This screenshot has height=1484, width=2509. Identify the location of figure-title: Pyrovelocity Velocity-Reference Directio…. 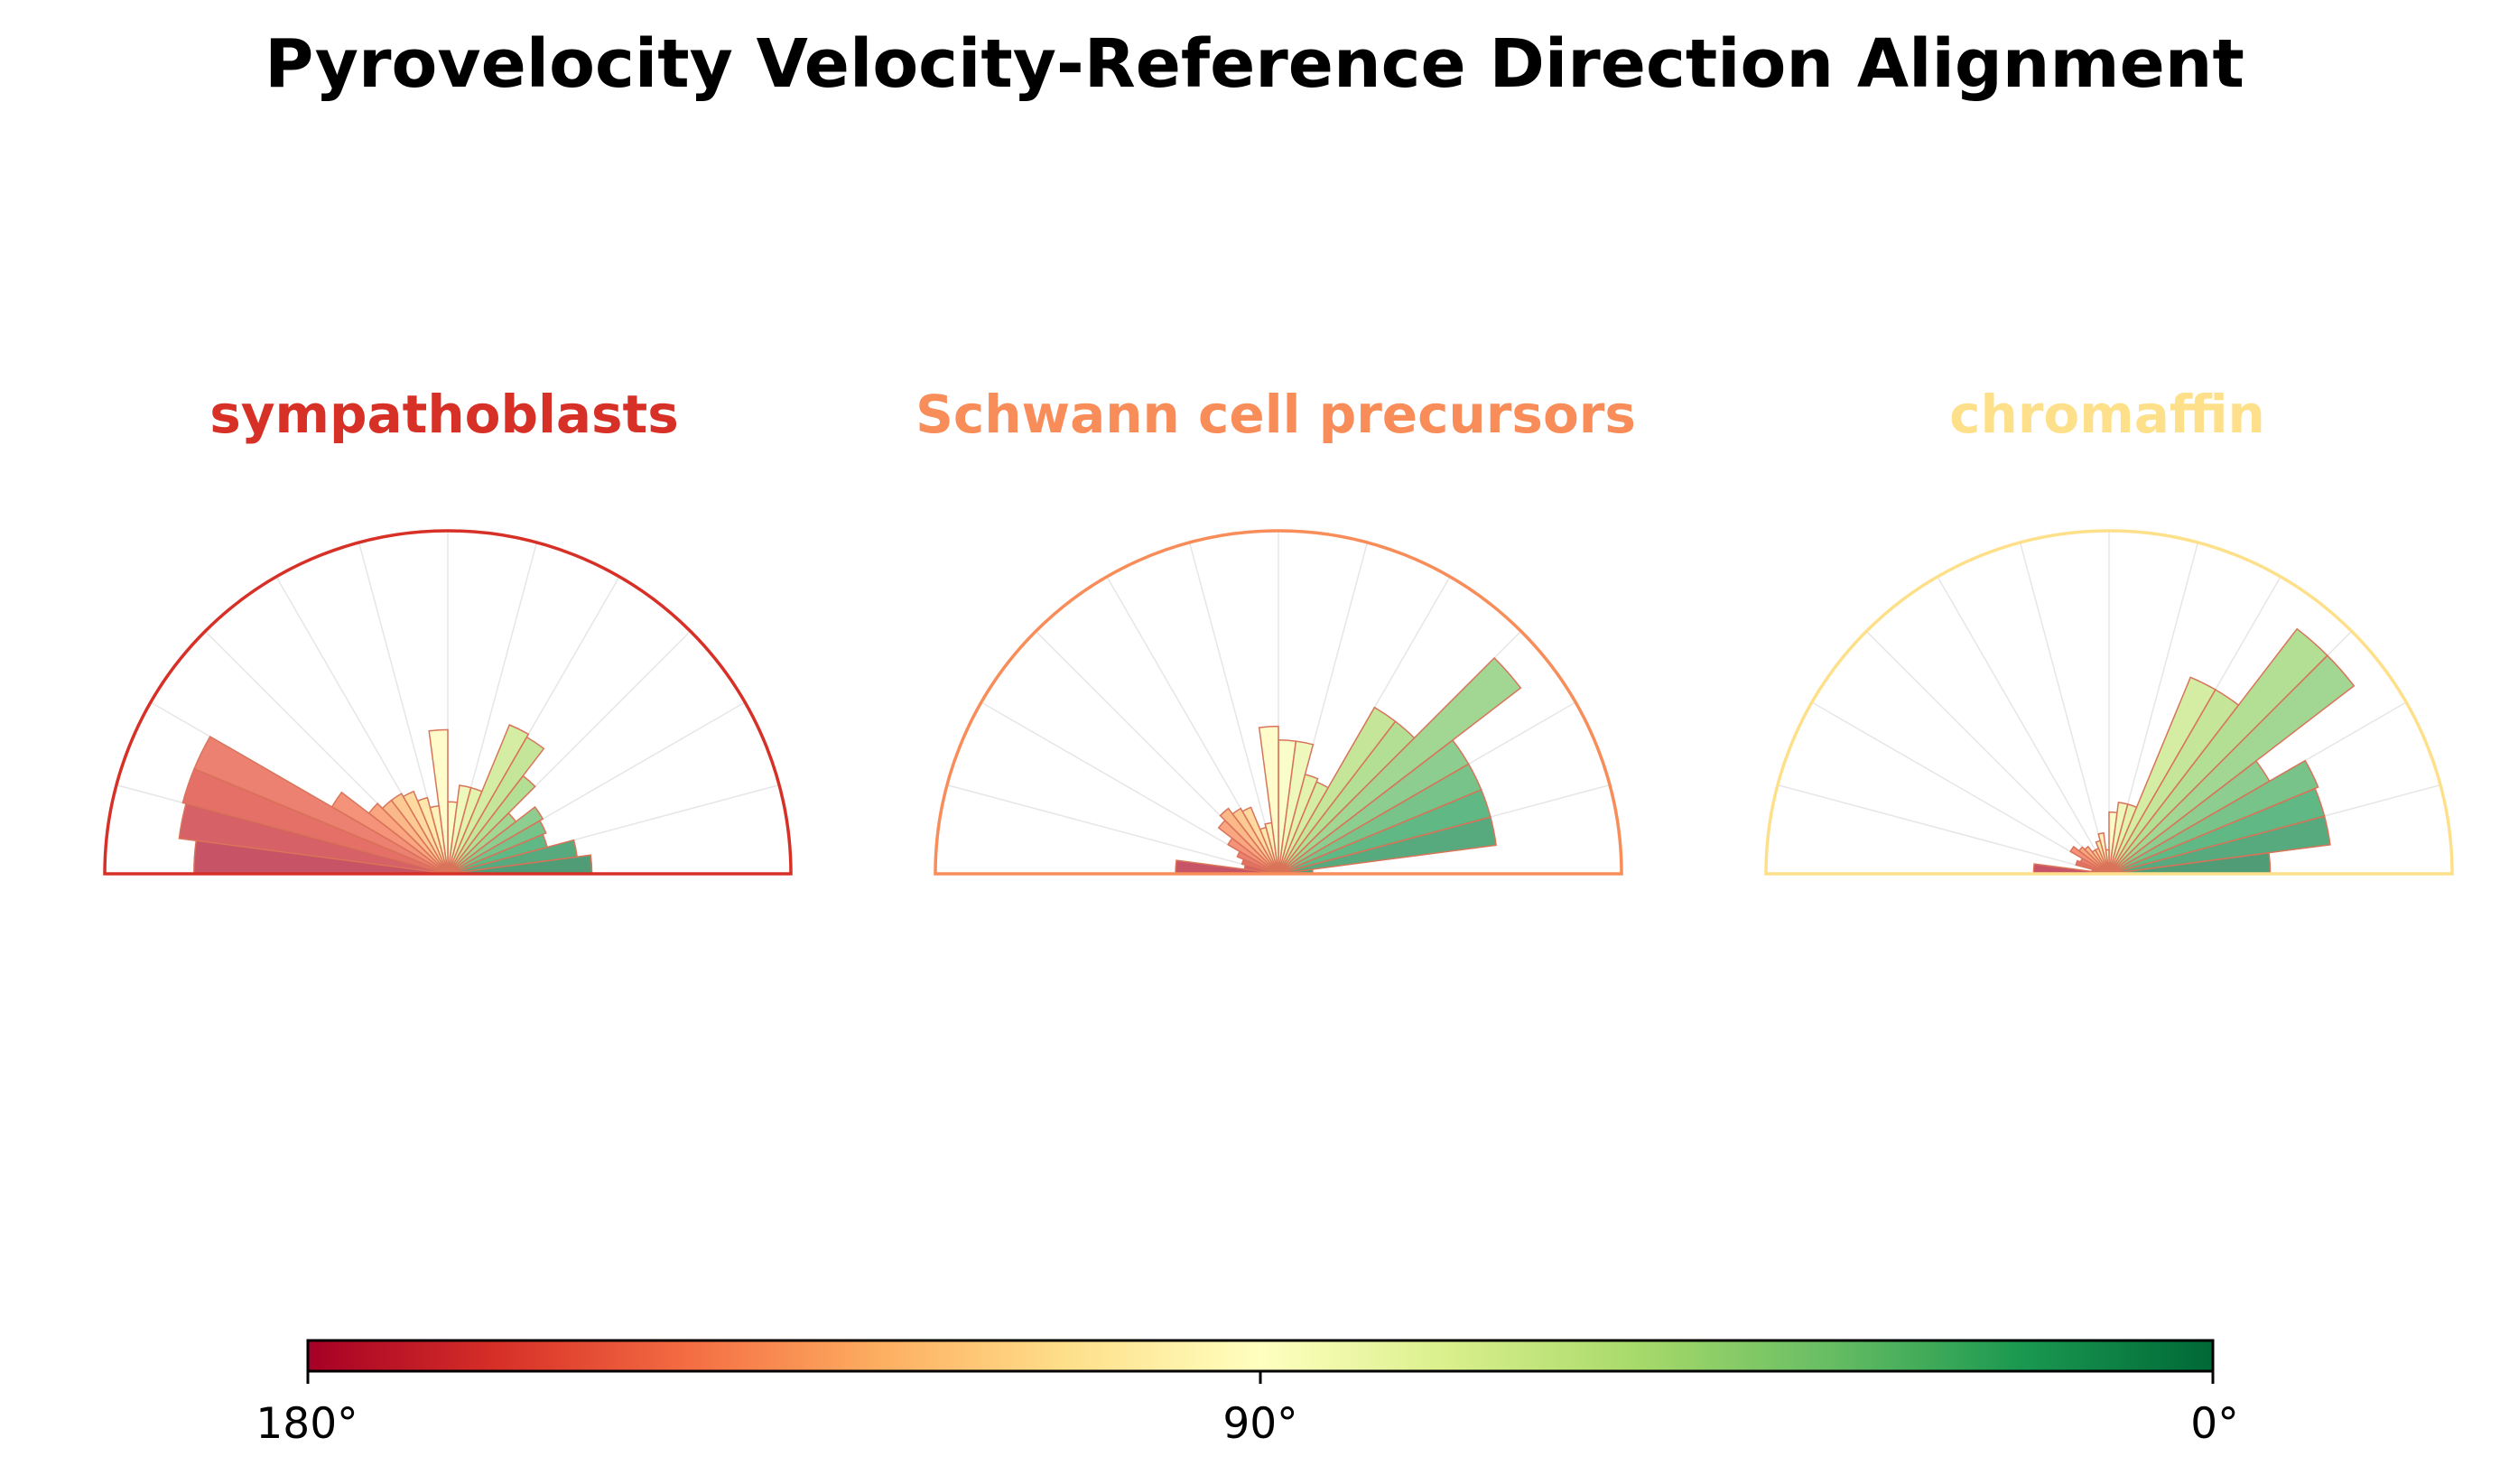
(1254, 64).